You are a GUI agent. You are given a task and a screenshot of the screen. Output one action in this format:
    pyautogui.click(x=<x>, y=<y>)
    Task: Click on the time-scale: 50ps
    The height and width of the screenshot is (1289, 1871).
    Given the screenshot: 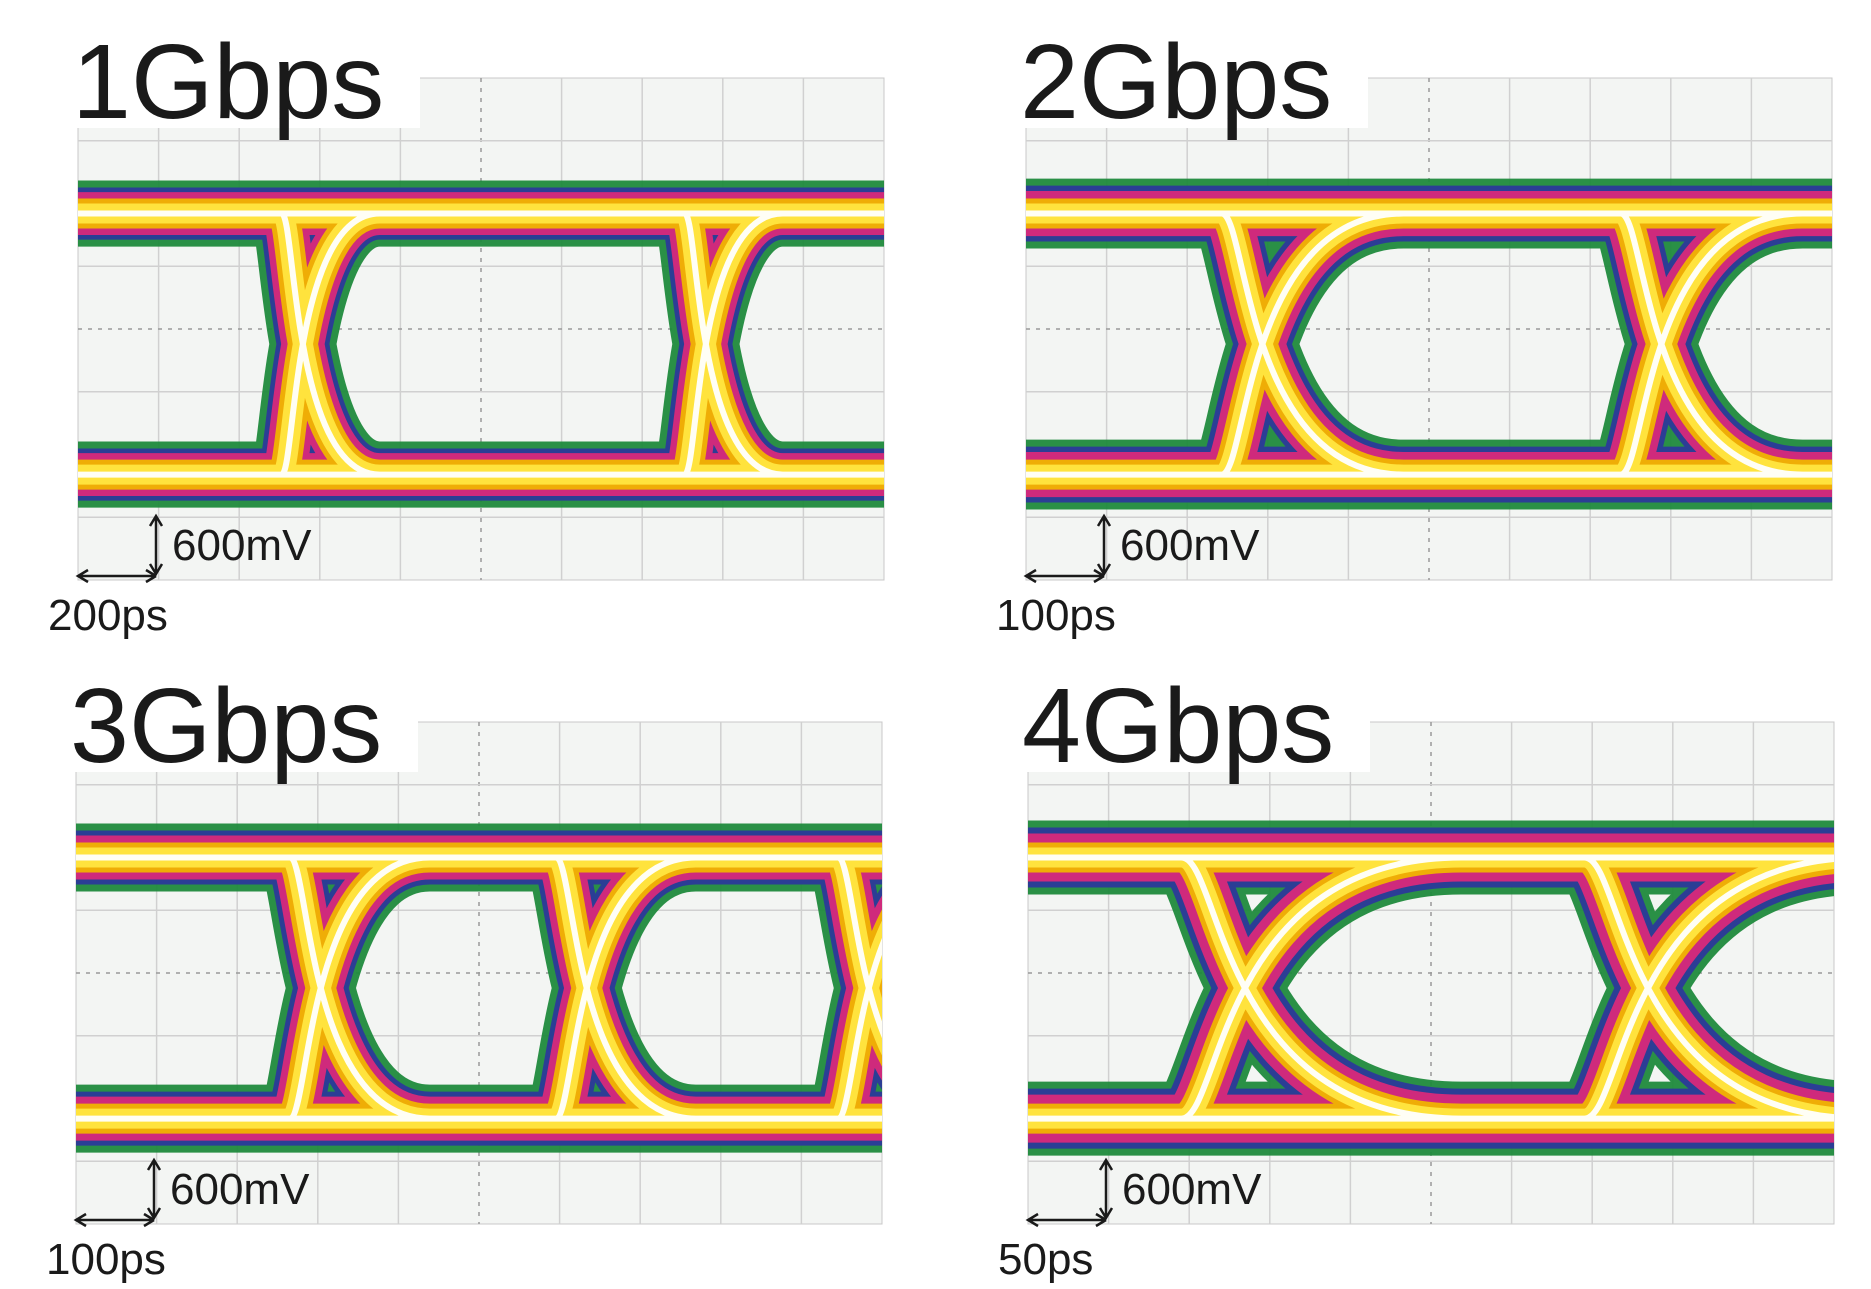 What is the action you would take?
    pyautogui.click(x=1045, y=1259)
    